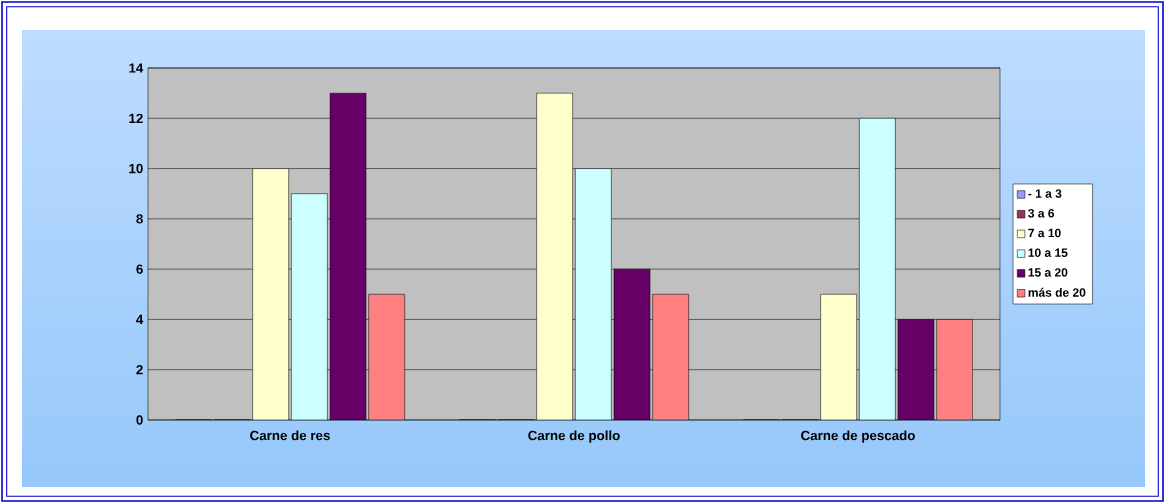  Describe the element at coordinates (139, 219) in the screenshot. I see `y-tick-label: 8` at that location.